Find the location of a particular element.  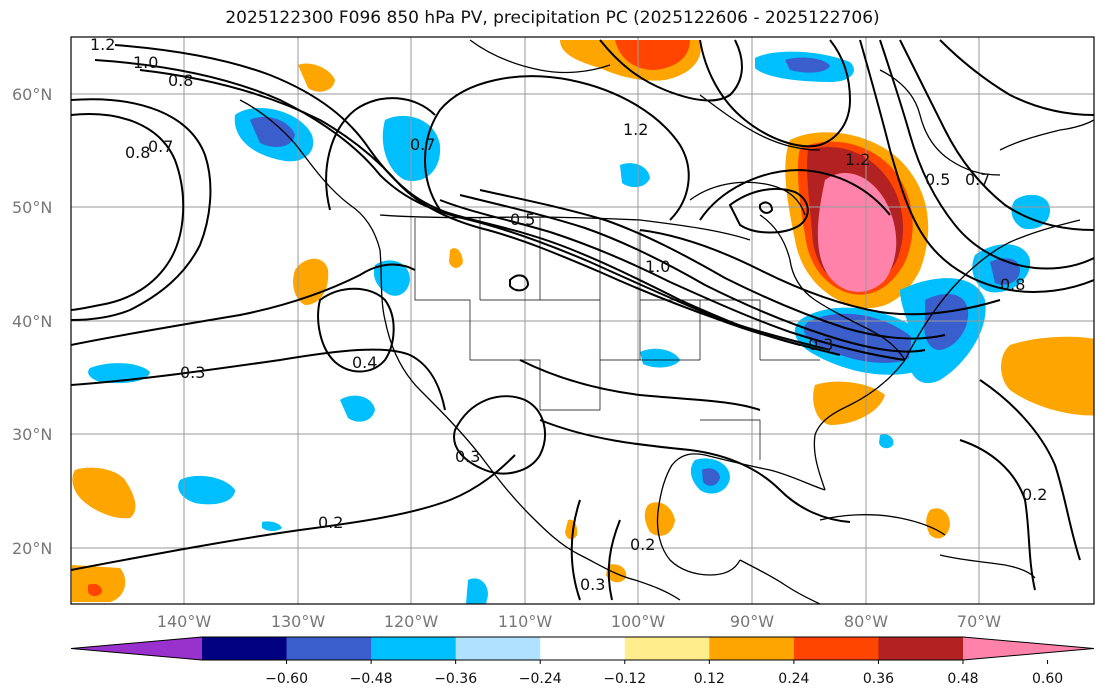

colorbar-tick-label: 0.48 is located at coordinates (962, 679).